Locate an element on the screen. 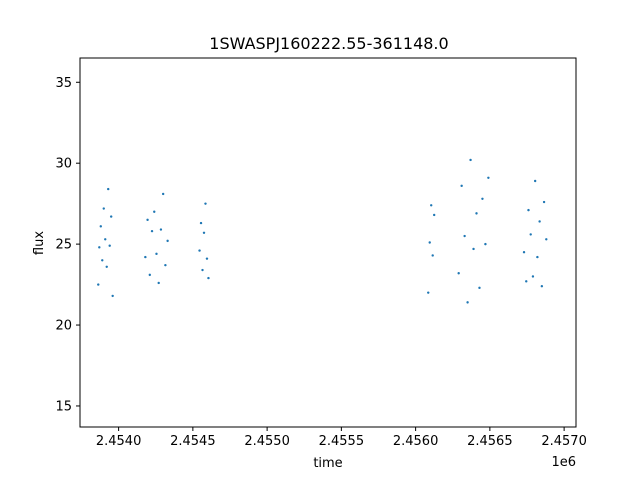  x-tick-label: 2.4565 is located at coordinates (490, 441).